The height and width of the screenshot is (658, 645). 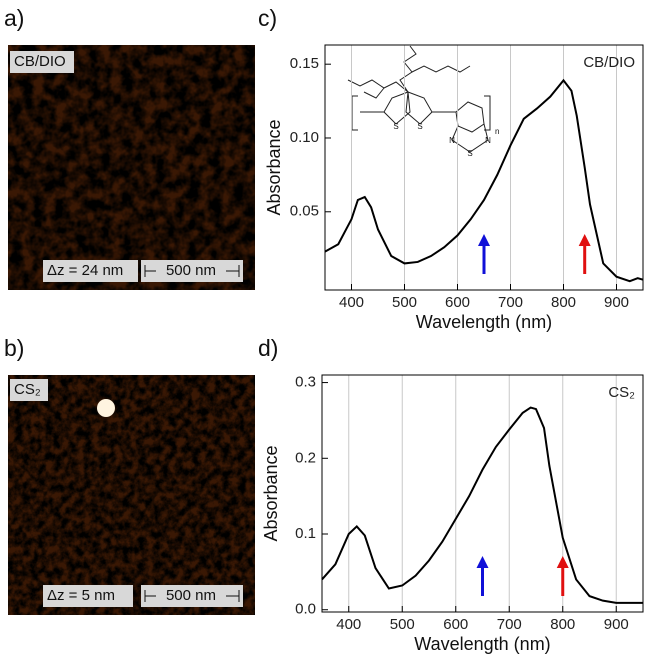 I want to click on y-tick-label: 0.1, so click(x=305, y=533).